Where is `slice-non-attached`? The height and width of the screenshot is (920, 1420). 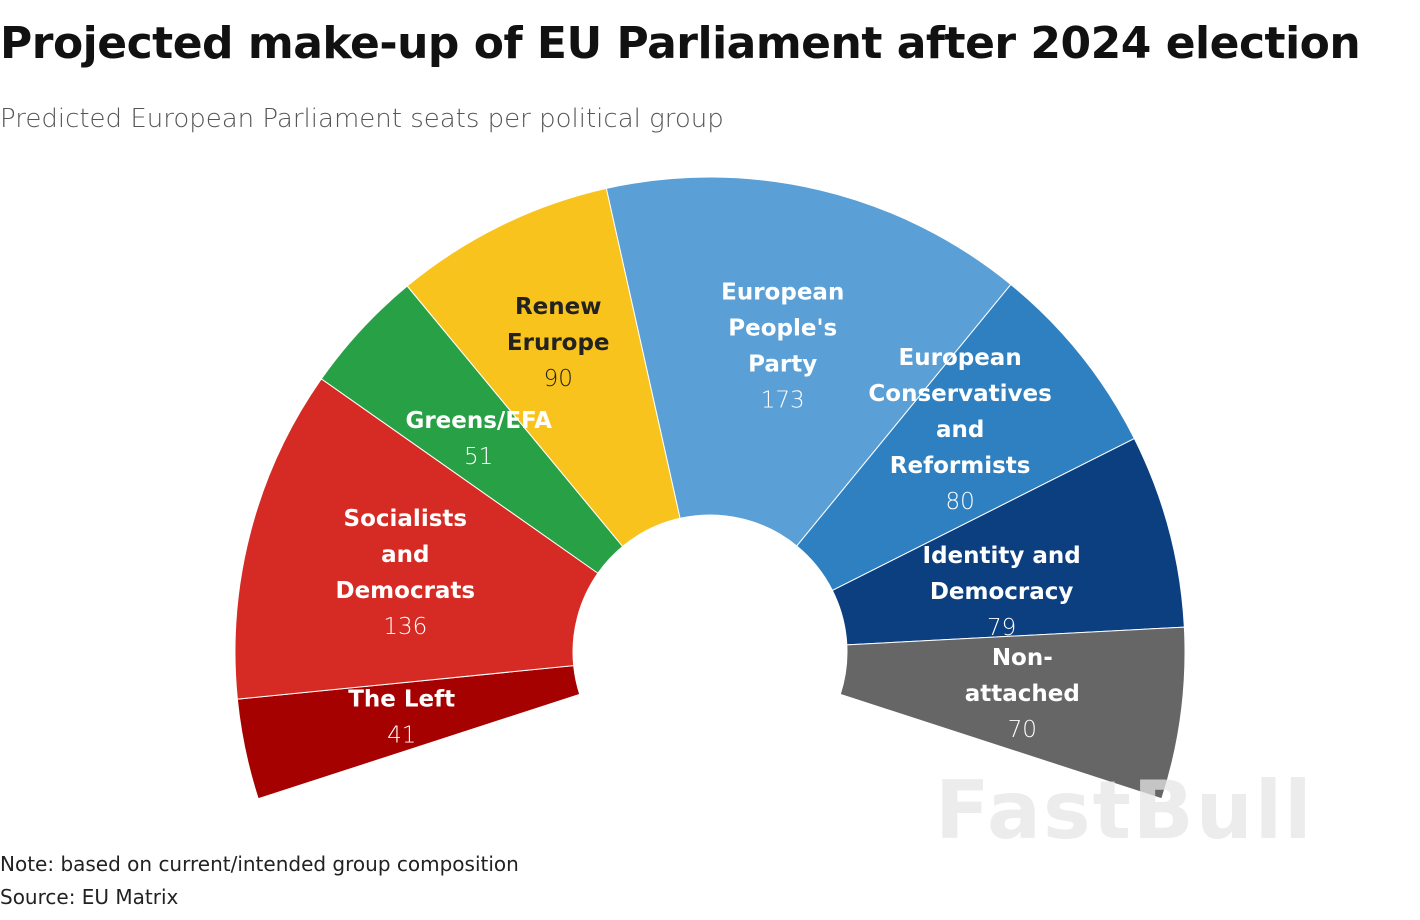
slice-non-attached is located at coordinates (1012, 713).